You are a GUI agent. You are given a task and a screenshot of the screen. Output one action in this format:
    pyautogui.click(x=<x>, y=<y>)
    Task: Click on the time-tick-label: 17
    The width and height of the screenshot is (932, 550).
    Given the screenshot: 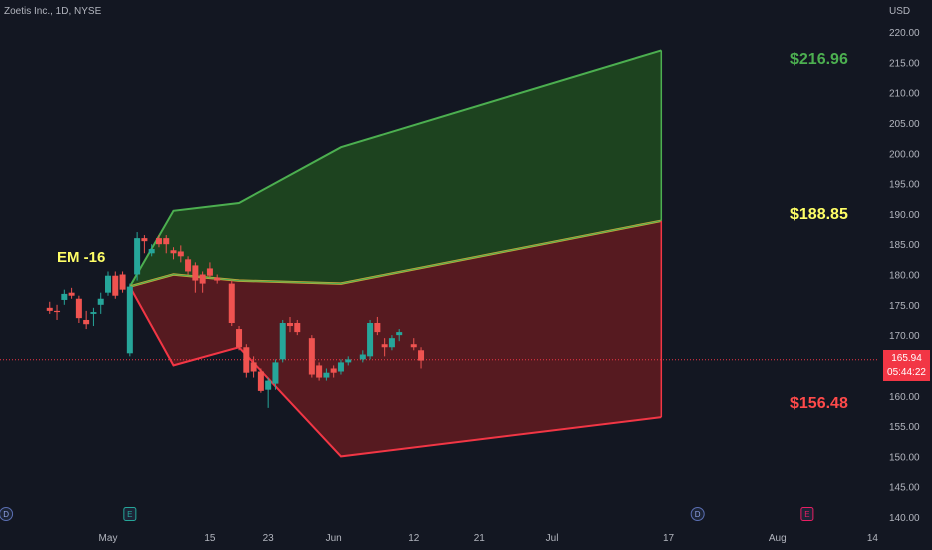 What is the action you would take?
    pyautogui.click(x=669, y=538)
    